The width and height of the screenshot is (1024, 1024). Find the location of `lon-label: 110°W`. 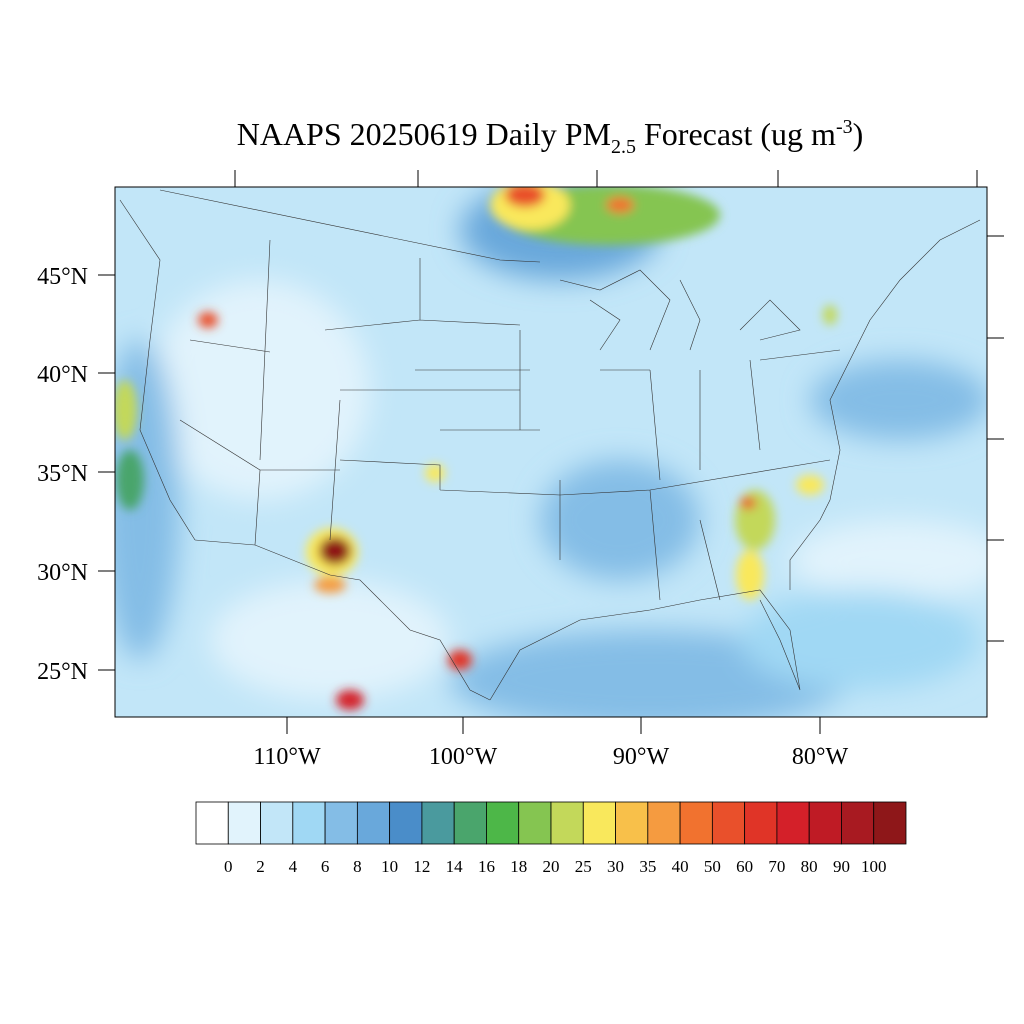

lon-label: 110°W is located at coordinates (287, 757).